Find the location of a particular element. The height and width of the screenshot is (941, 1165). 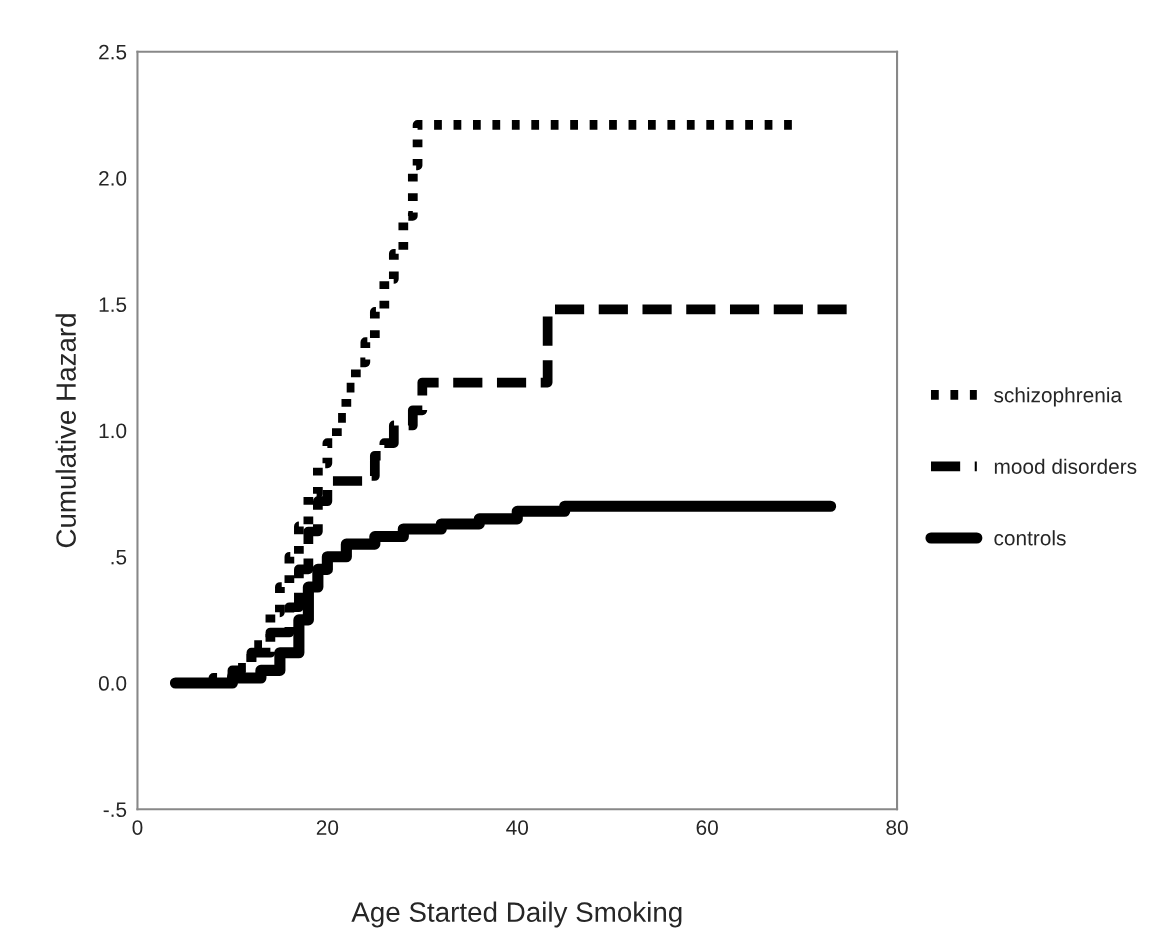

y-tick-label: 1.0 is located at coordinates (113, 431).